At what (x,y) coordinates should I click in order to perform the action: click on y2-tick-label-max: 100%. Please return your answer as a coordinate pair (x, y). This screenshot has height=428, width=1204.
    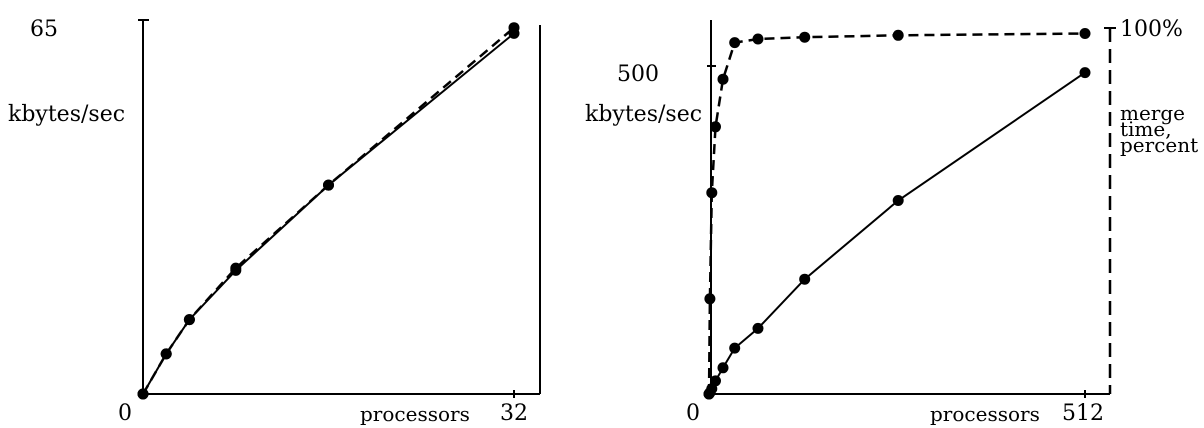
    Looking at the image, I should click on (1151, 29).